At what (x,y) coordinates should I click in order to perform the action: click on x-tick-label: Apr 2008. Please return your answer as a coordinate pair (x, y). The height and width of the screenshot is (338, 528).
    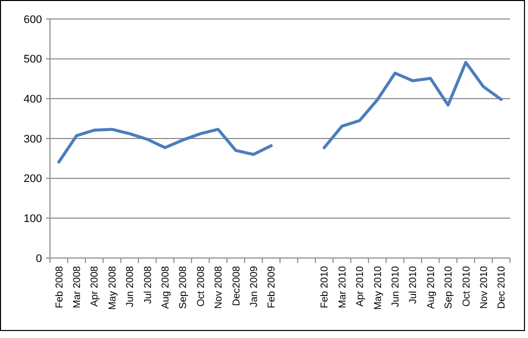
    Looking at the image, I should click on (95, 286).